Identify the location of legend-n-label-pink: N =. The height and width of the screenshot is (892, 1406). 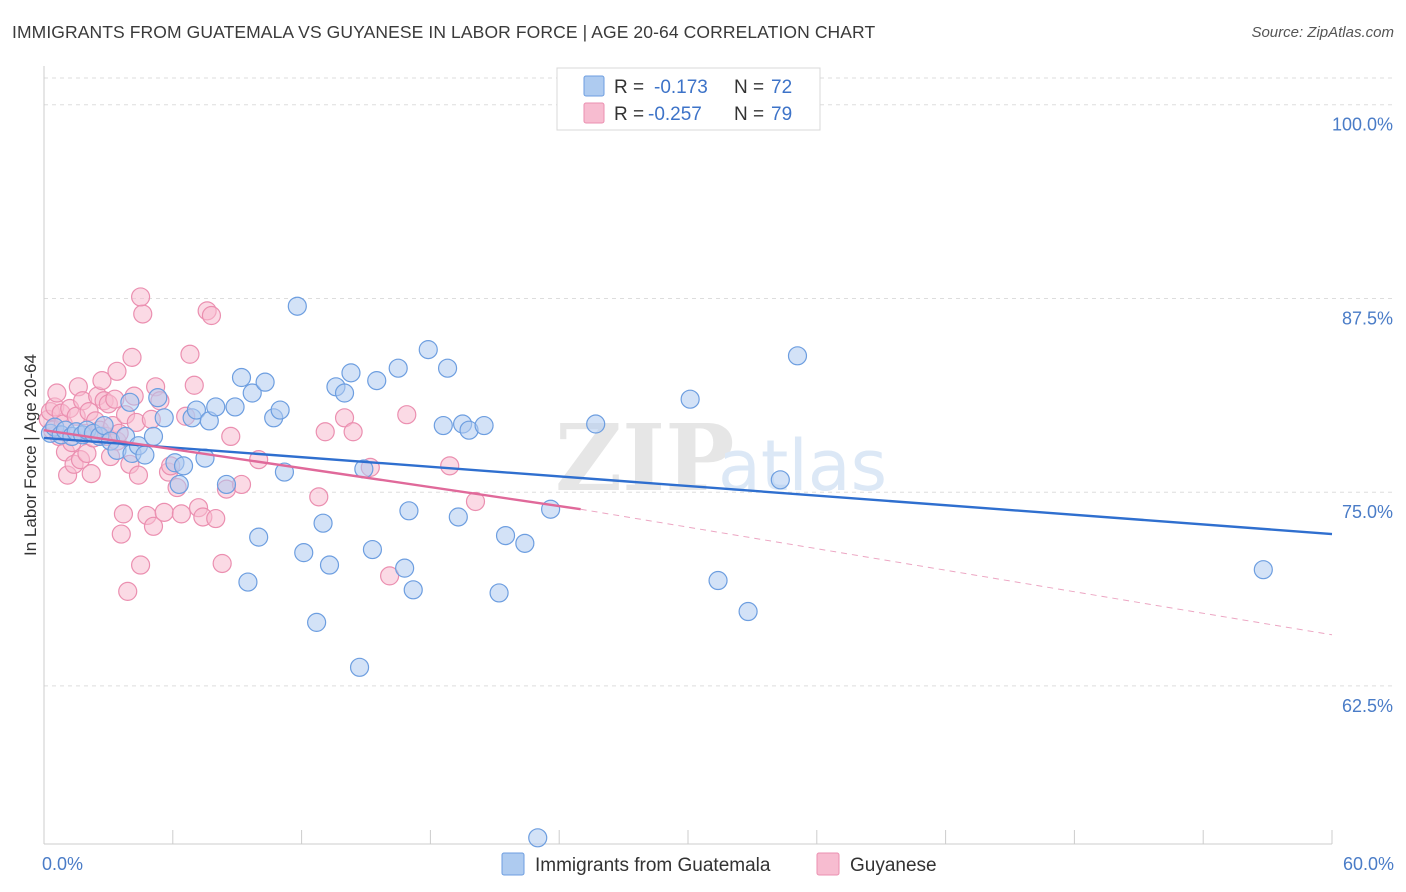
(749, 114).